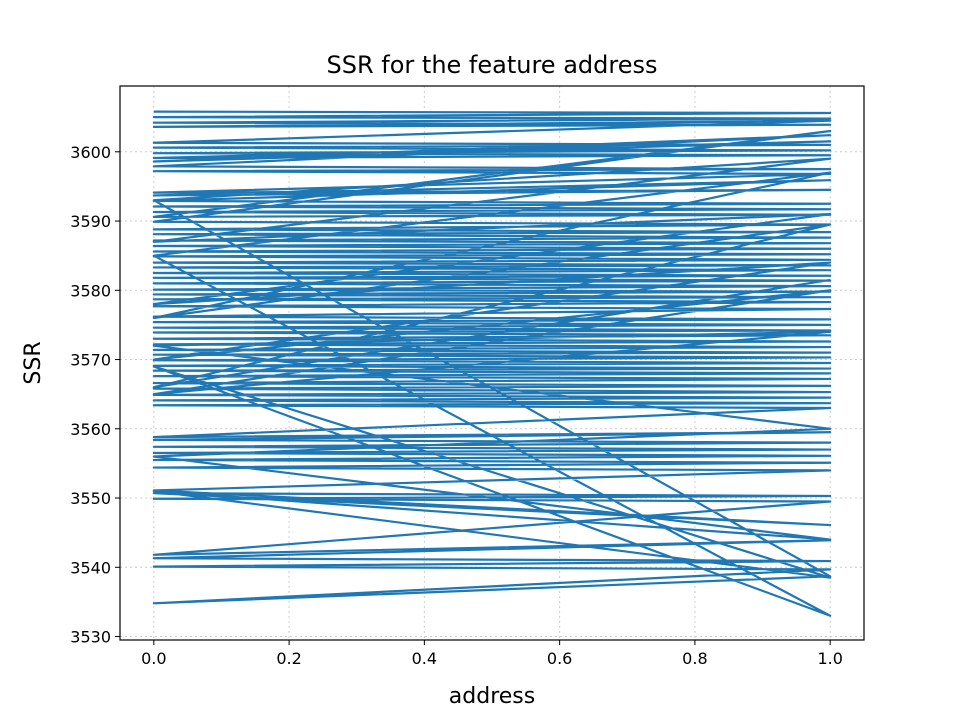 The width and height of the screenshot is (960, 720). What do you see at coordinates (829, 658) in the screenshot?
I see `x-tick-label: 1.0` at bounding box center [829, 658].